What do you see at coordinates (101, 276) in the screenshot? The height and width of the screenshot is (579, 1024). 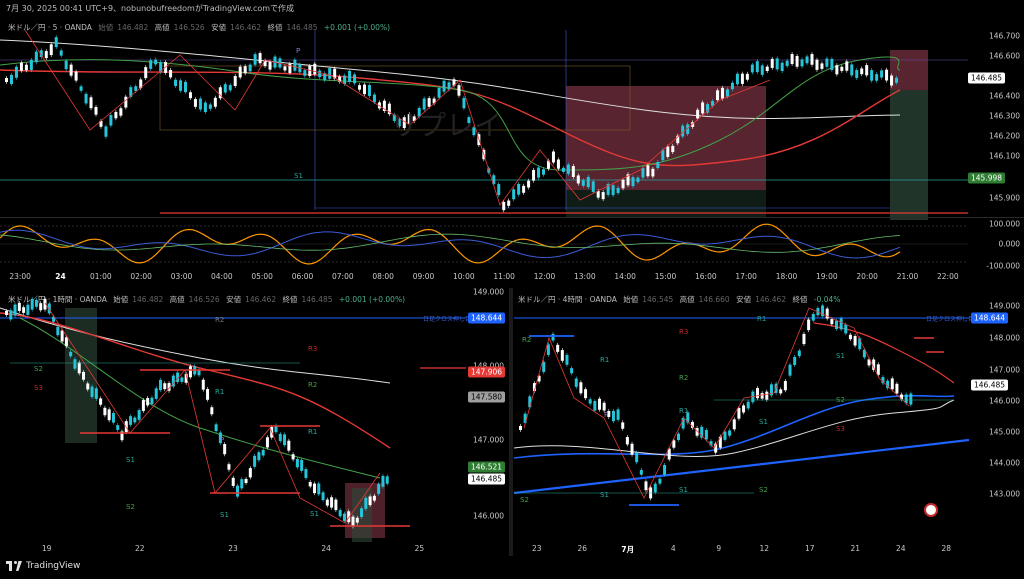 I see `x-tick: 01:00` at bounding box center [101, 276].